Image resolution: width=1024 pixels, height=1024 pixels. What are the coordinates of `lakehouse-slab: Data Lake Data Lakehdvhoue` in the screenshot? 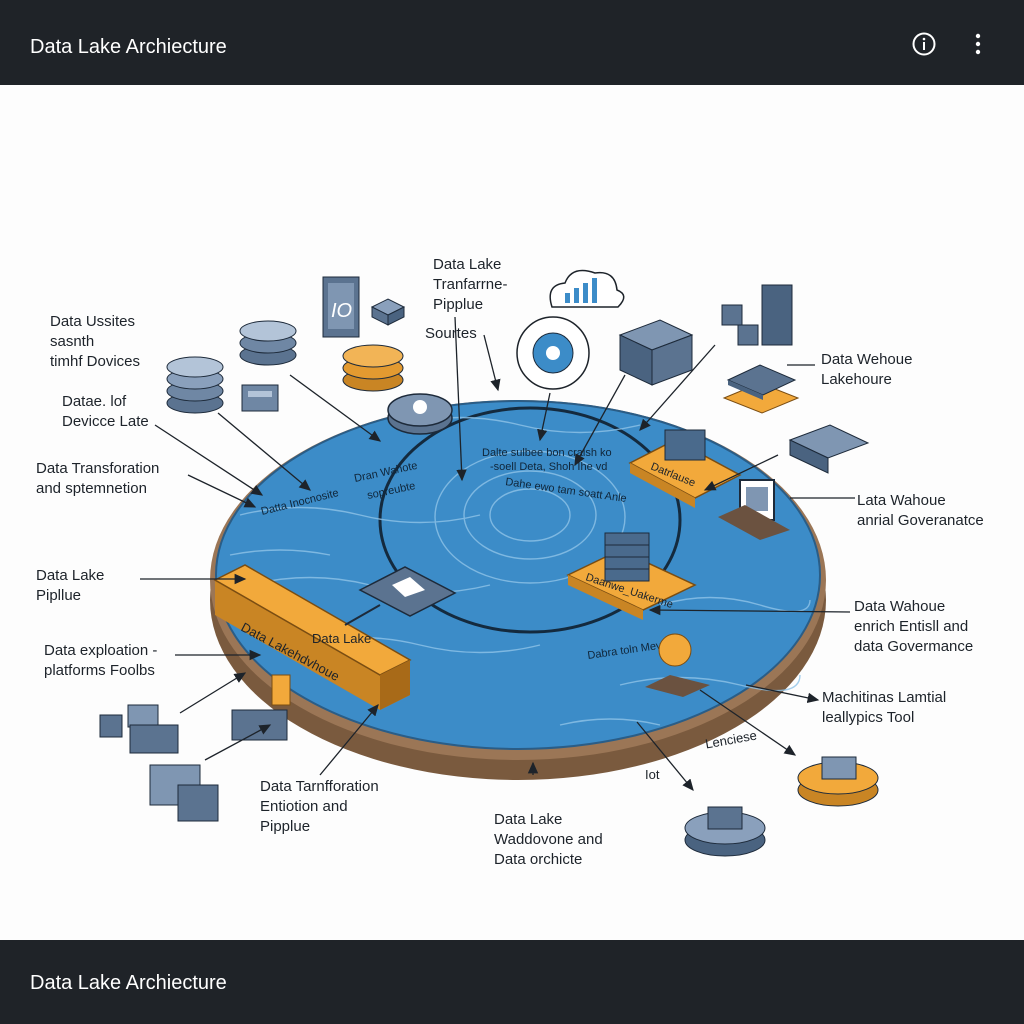 It's located at (312, 637).